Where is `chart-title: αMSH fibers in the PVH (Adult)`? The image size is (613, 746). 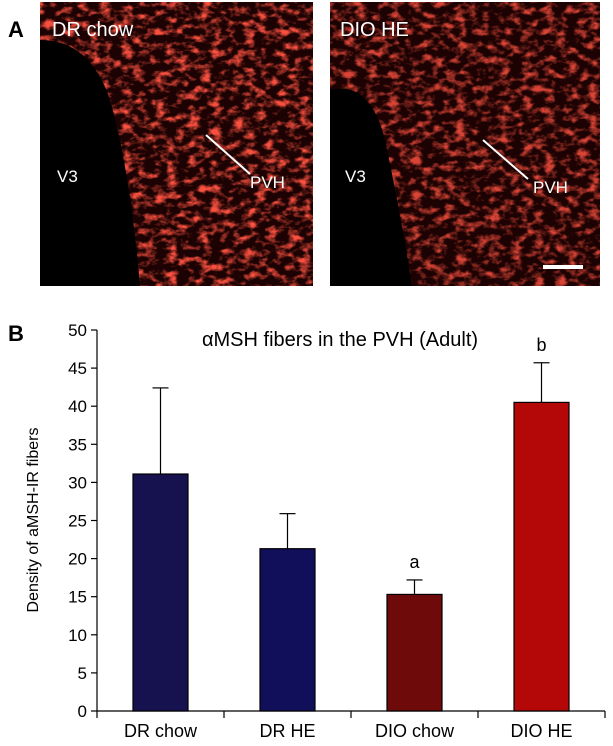
chart-title: αMSH fibers in the PVH (Adult) is located at coordinates (340, 340).